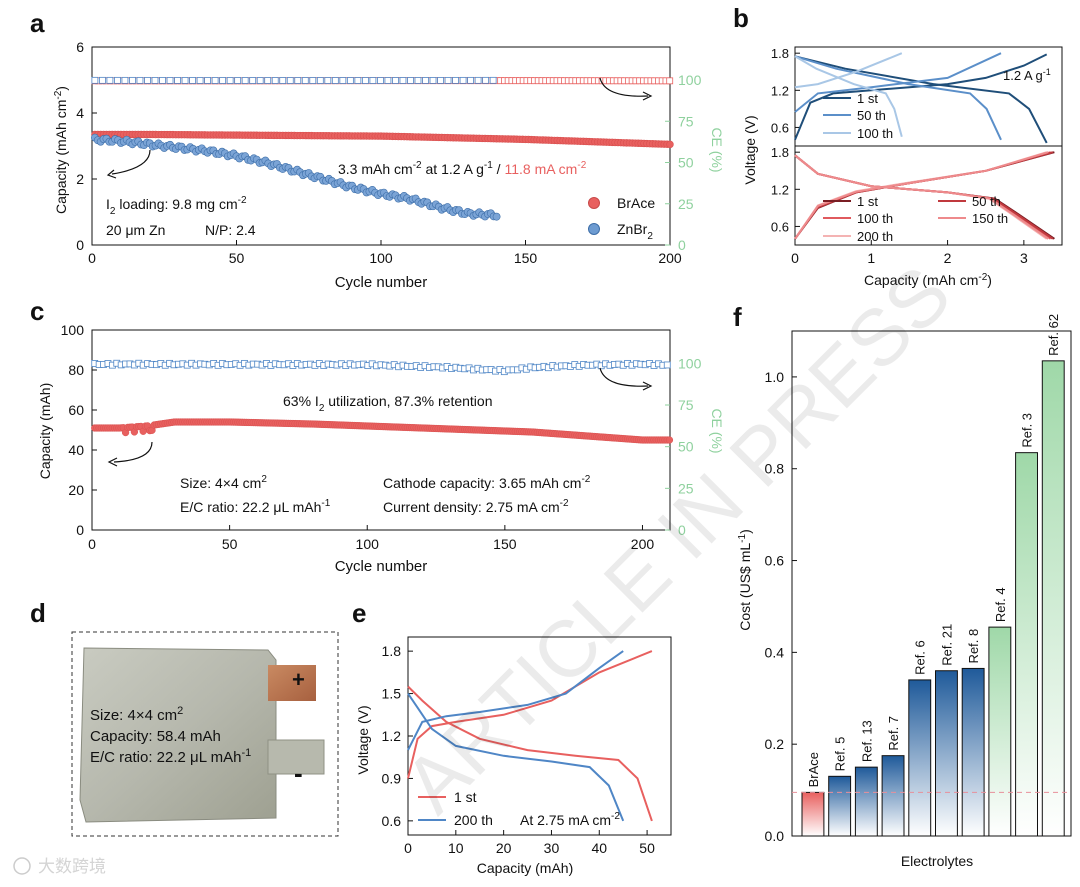 This screenshot has height=887, width=1080. What do you see at coordinates (1053, 335) in the screenshot?
I see `cost-bar-label: Ref. 62` at bounding box center [1053, 335].